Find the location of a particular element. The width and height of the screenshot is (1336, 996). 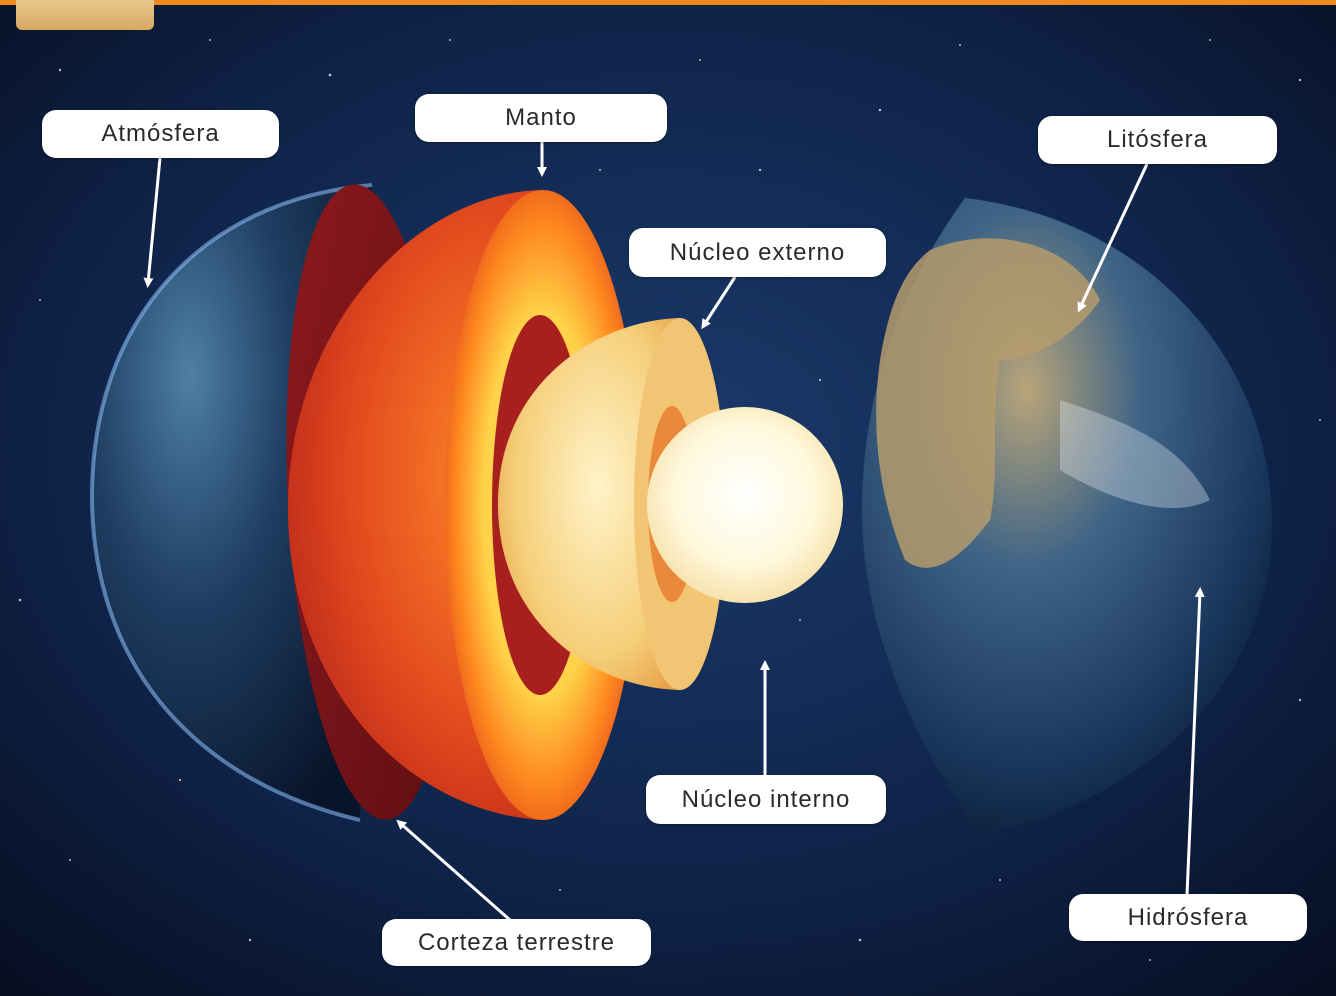

label-corteza-terrestre: Corteza terrestre is located at coordinates (516, 942).